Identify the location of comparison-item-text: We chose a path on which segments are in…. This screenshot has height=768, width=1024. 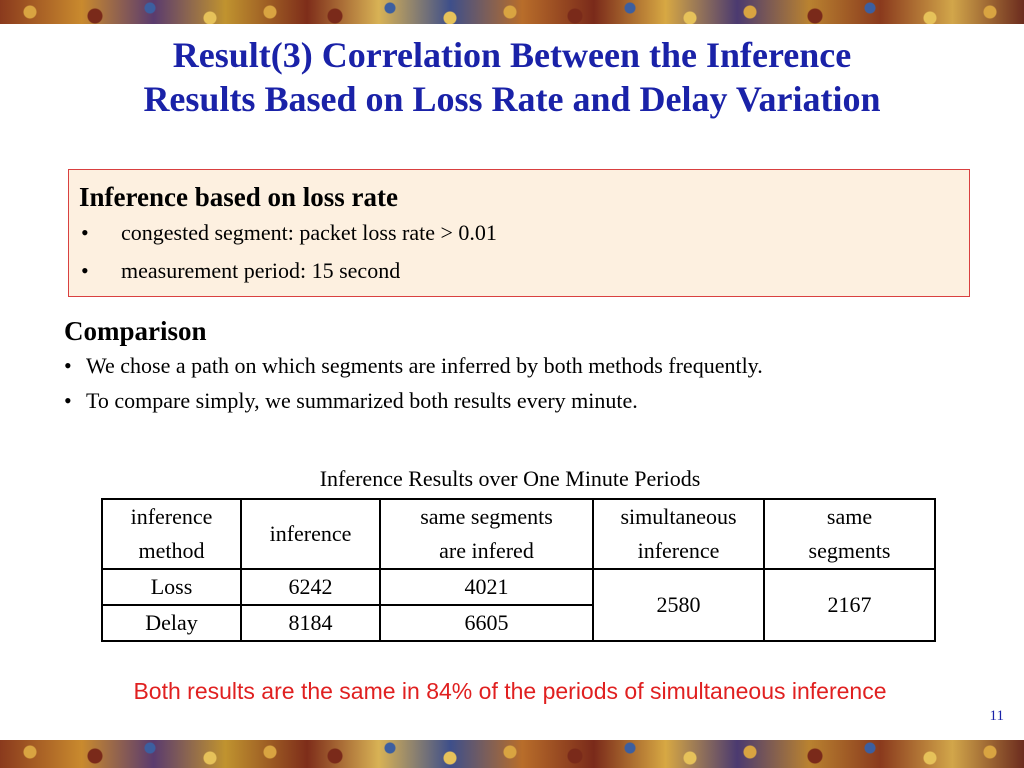
(424, 365).